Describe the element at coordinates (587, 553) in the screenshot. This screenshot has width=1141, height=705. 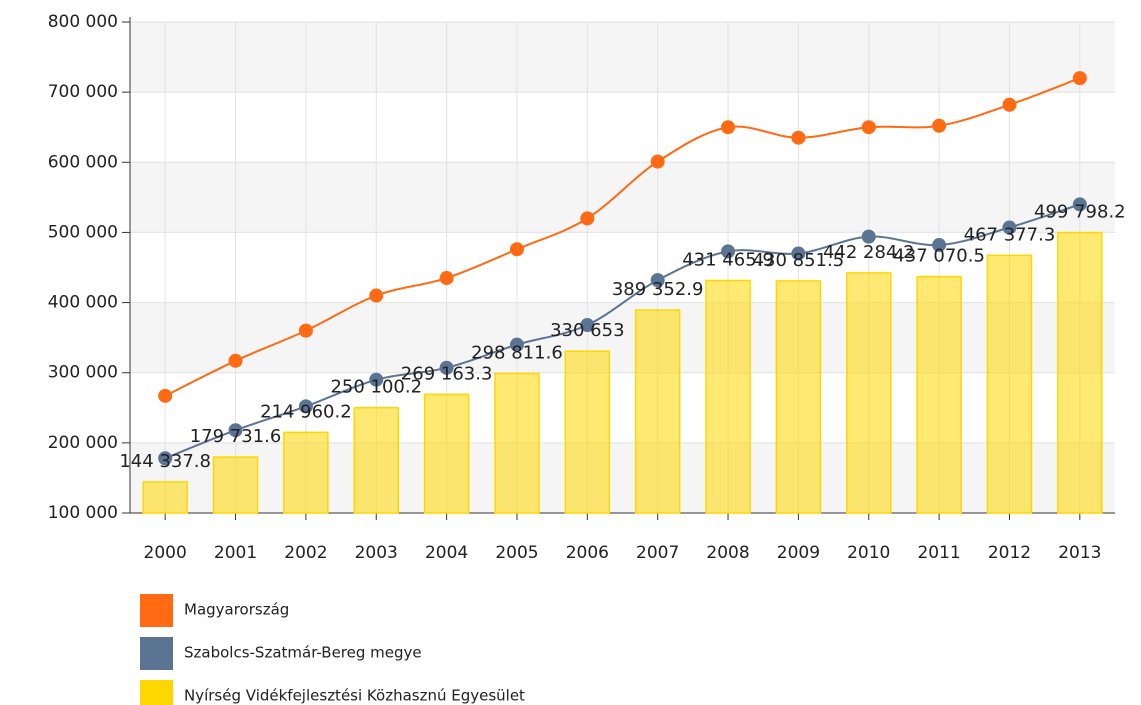
I see `x-tick-label: 2006` at that location.